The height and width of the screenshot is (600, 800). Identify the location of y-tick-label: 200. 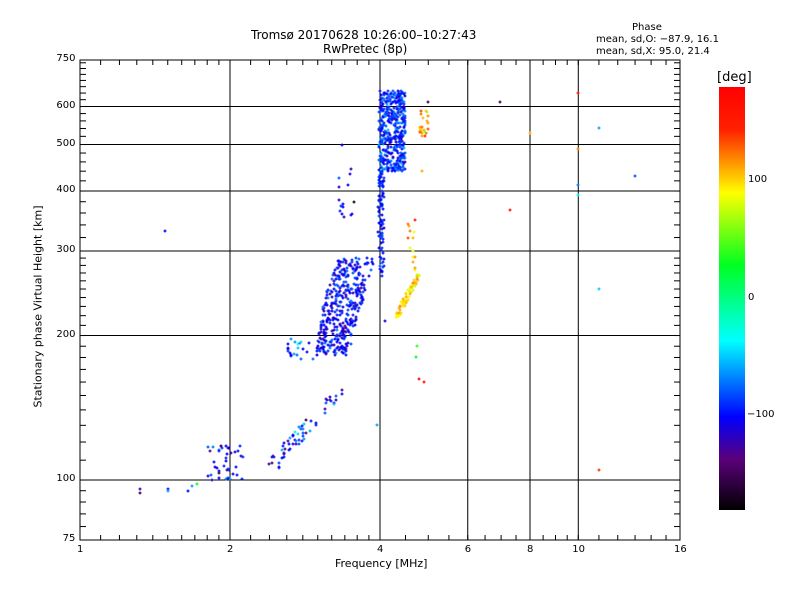
(66, 334).